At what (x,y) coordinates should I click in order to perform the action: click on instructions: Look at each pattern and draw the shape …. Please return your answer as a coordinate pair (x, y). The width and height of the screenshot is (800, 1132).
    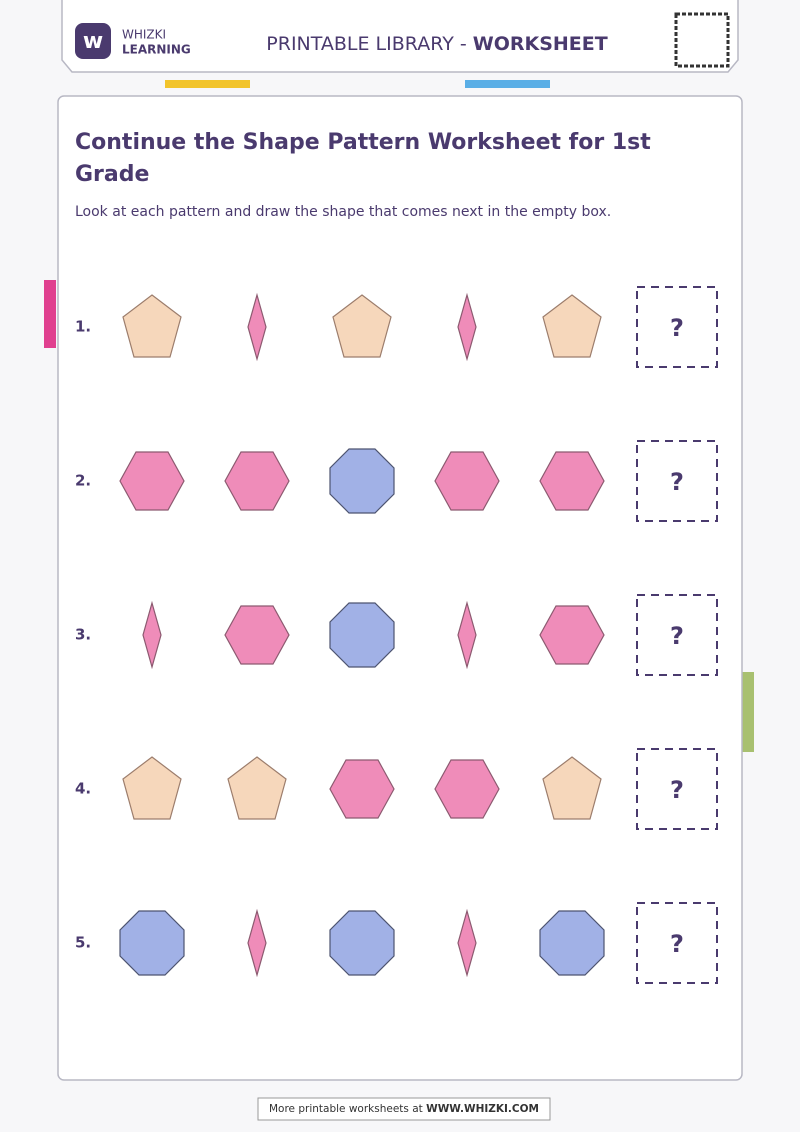
    Looking at the image, I should click on (343, 212).